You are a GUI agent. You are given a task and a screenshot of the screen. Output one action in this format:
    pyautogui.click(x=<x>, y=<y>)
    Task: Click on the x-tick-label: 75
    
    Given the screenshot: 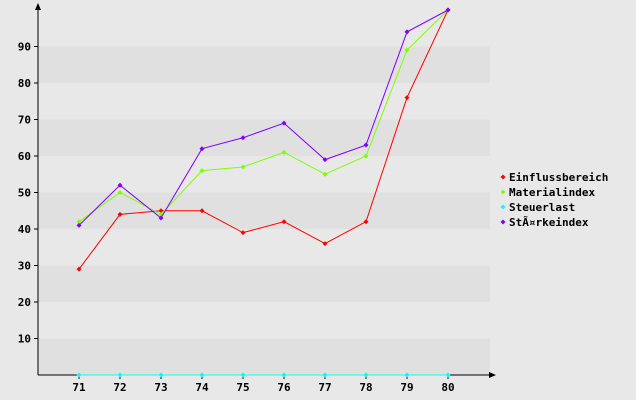 What is the action you would take?
    pyautogui.click(x=242, y=387)
    